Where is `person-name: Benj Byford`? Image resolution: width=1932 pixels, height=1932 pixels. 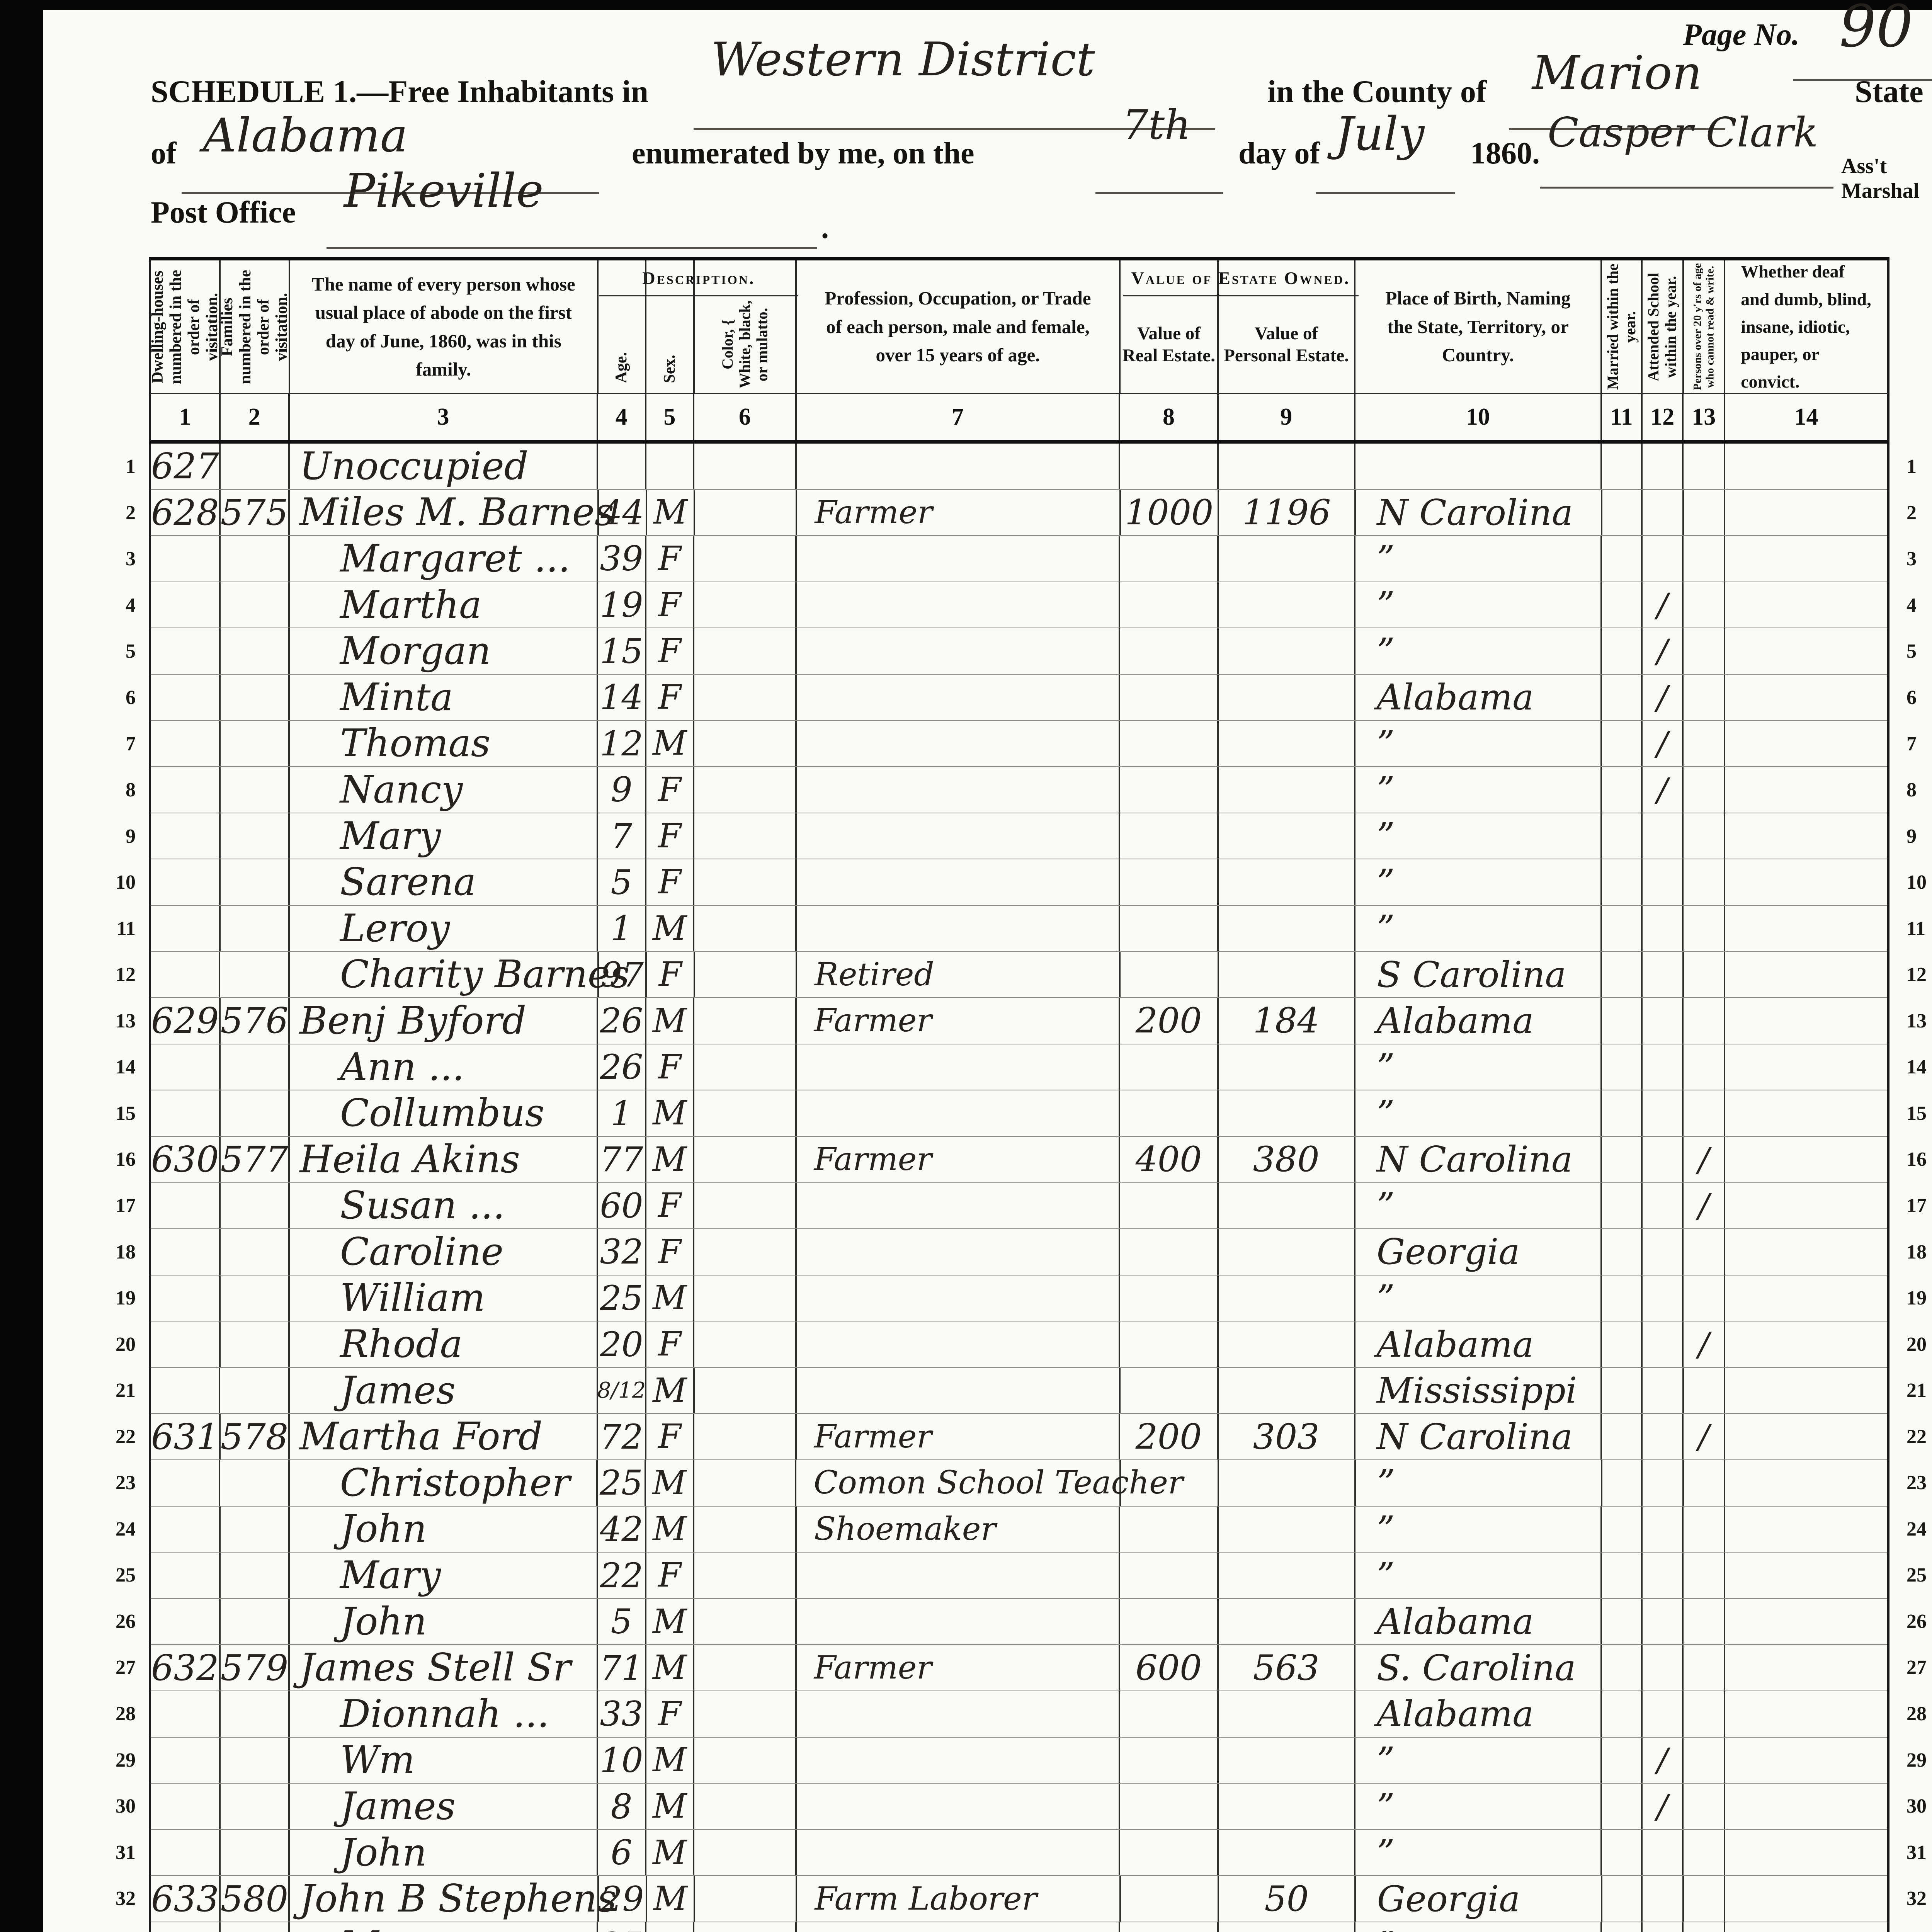
person-name: Benj Byford is located at coordinates (445, 1021).